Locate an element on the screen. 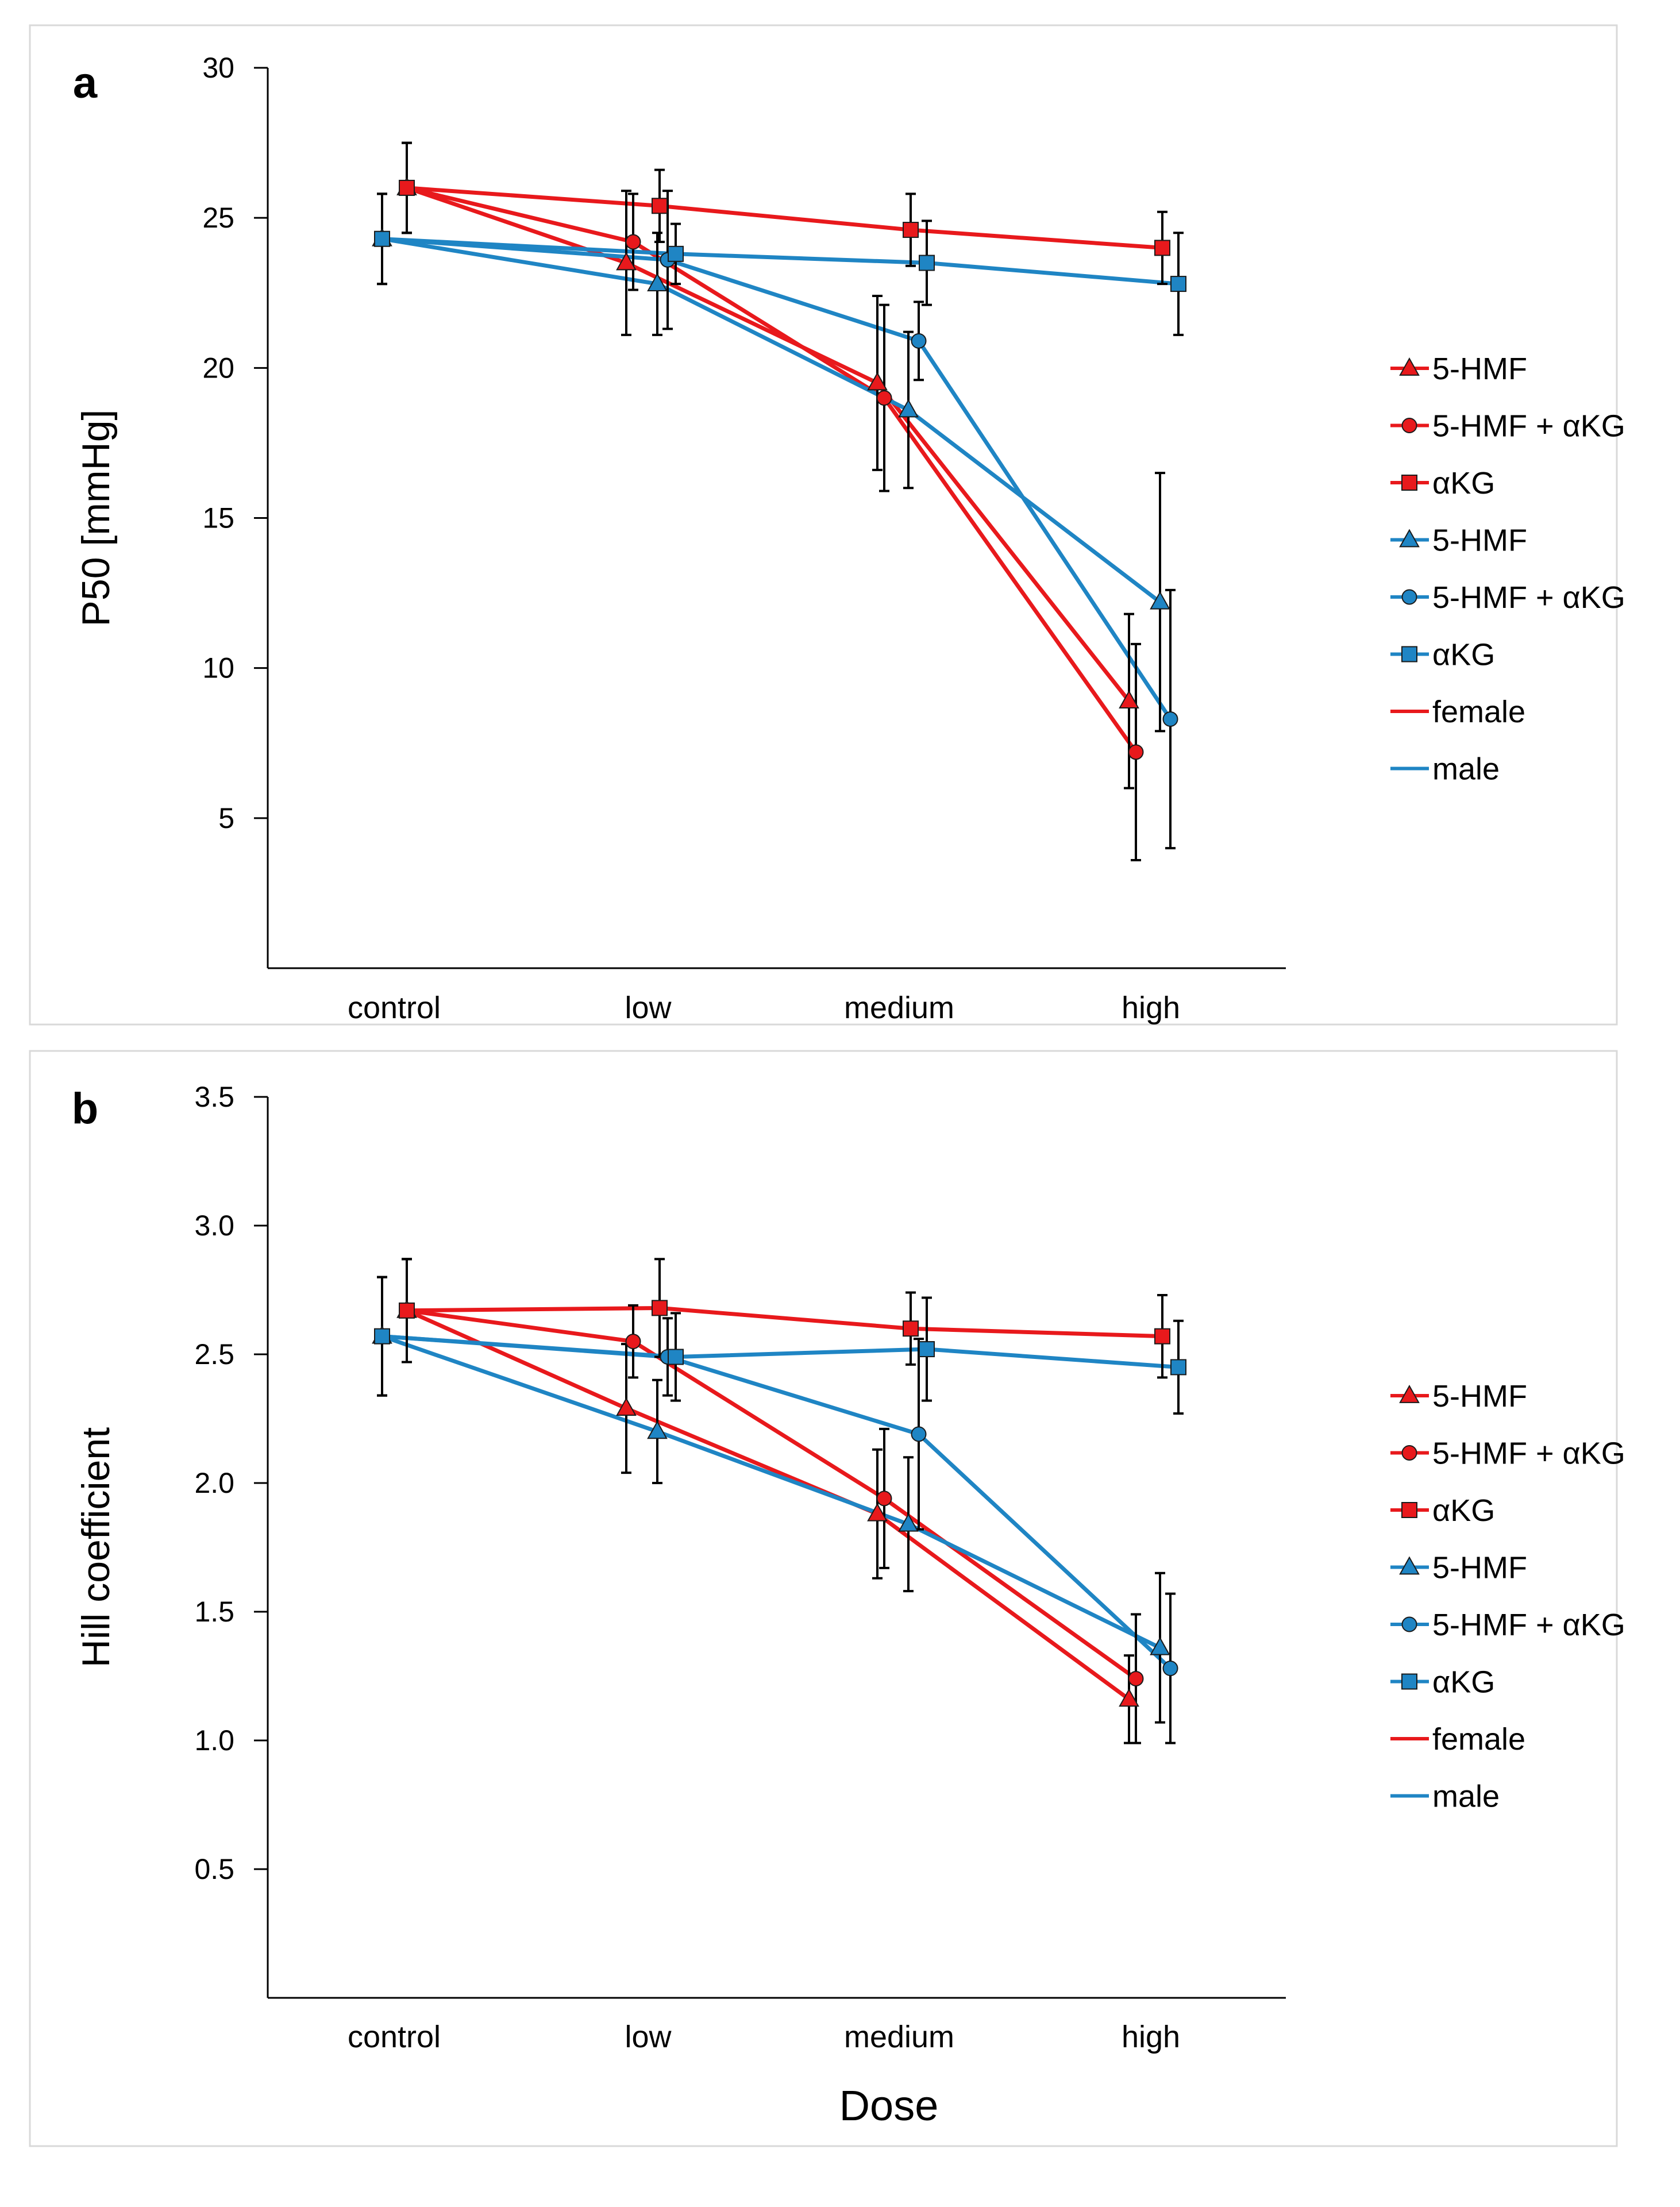 The image size is (1680, 2207). y-axis-label: P50 [mmHg] is located at coordinates (96, 518).